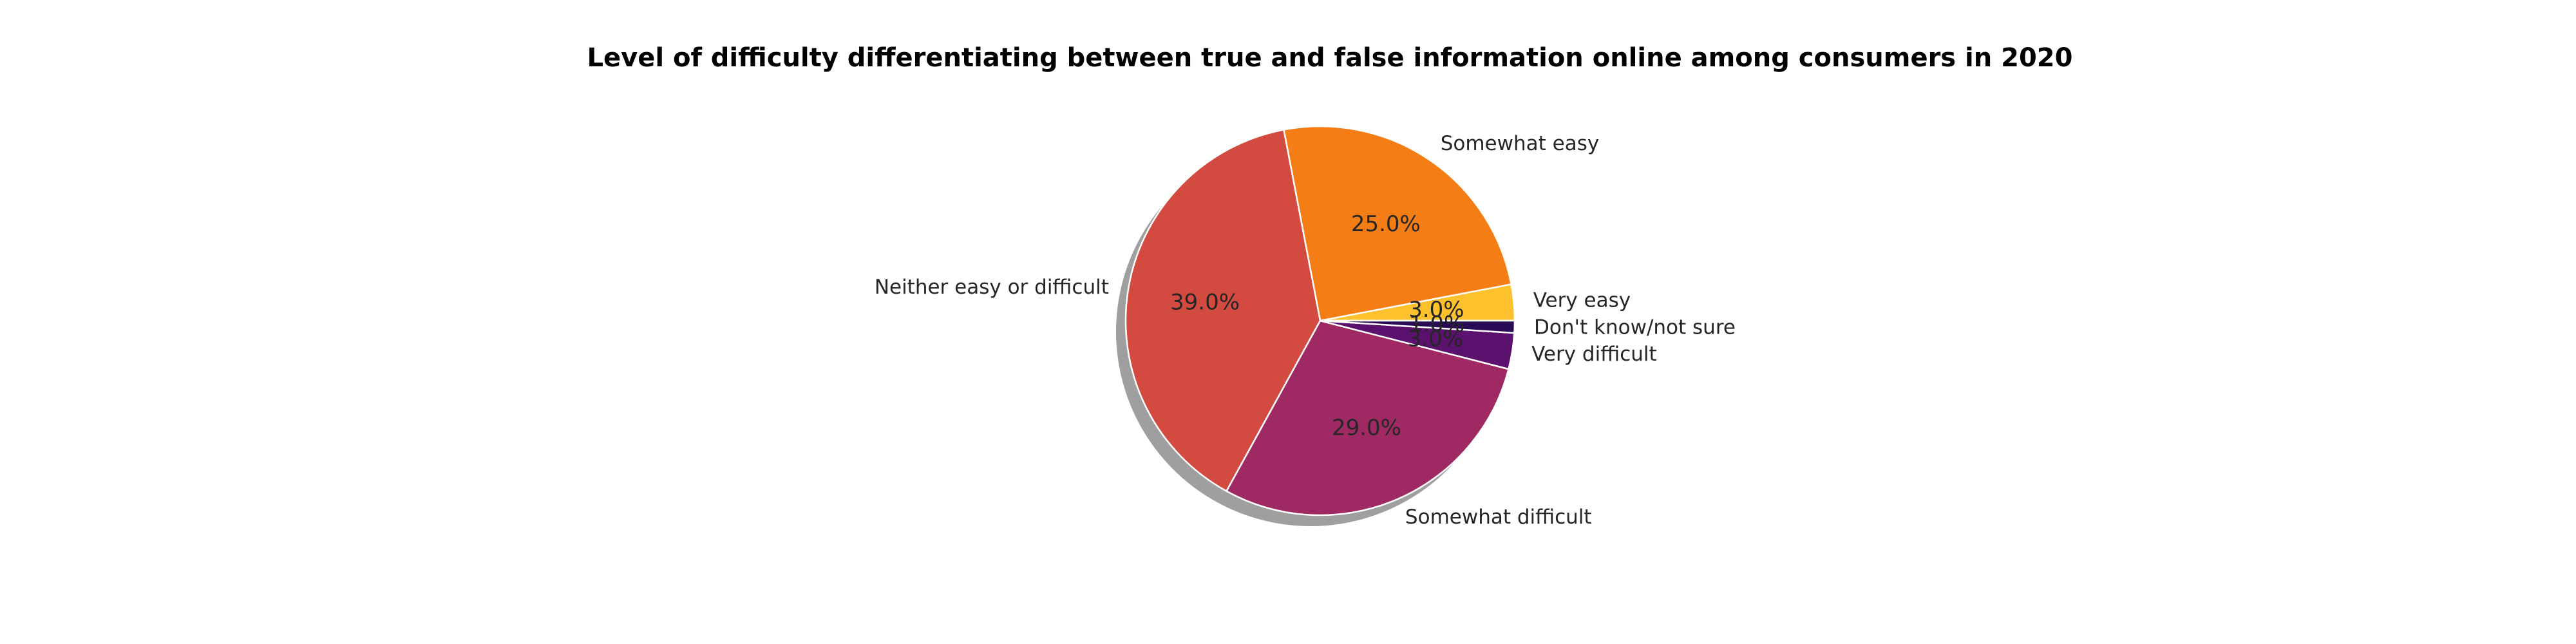  Describe the element at coordinates (1436, 339) in the screenshot. I see `slice-percent-very-difficult: 3.0%` at that location.